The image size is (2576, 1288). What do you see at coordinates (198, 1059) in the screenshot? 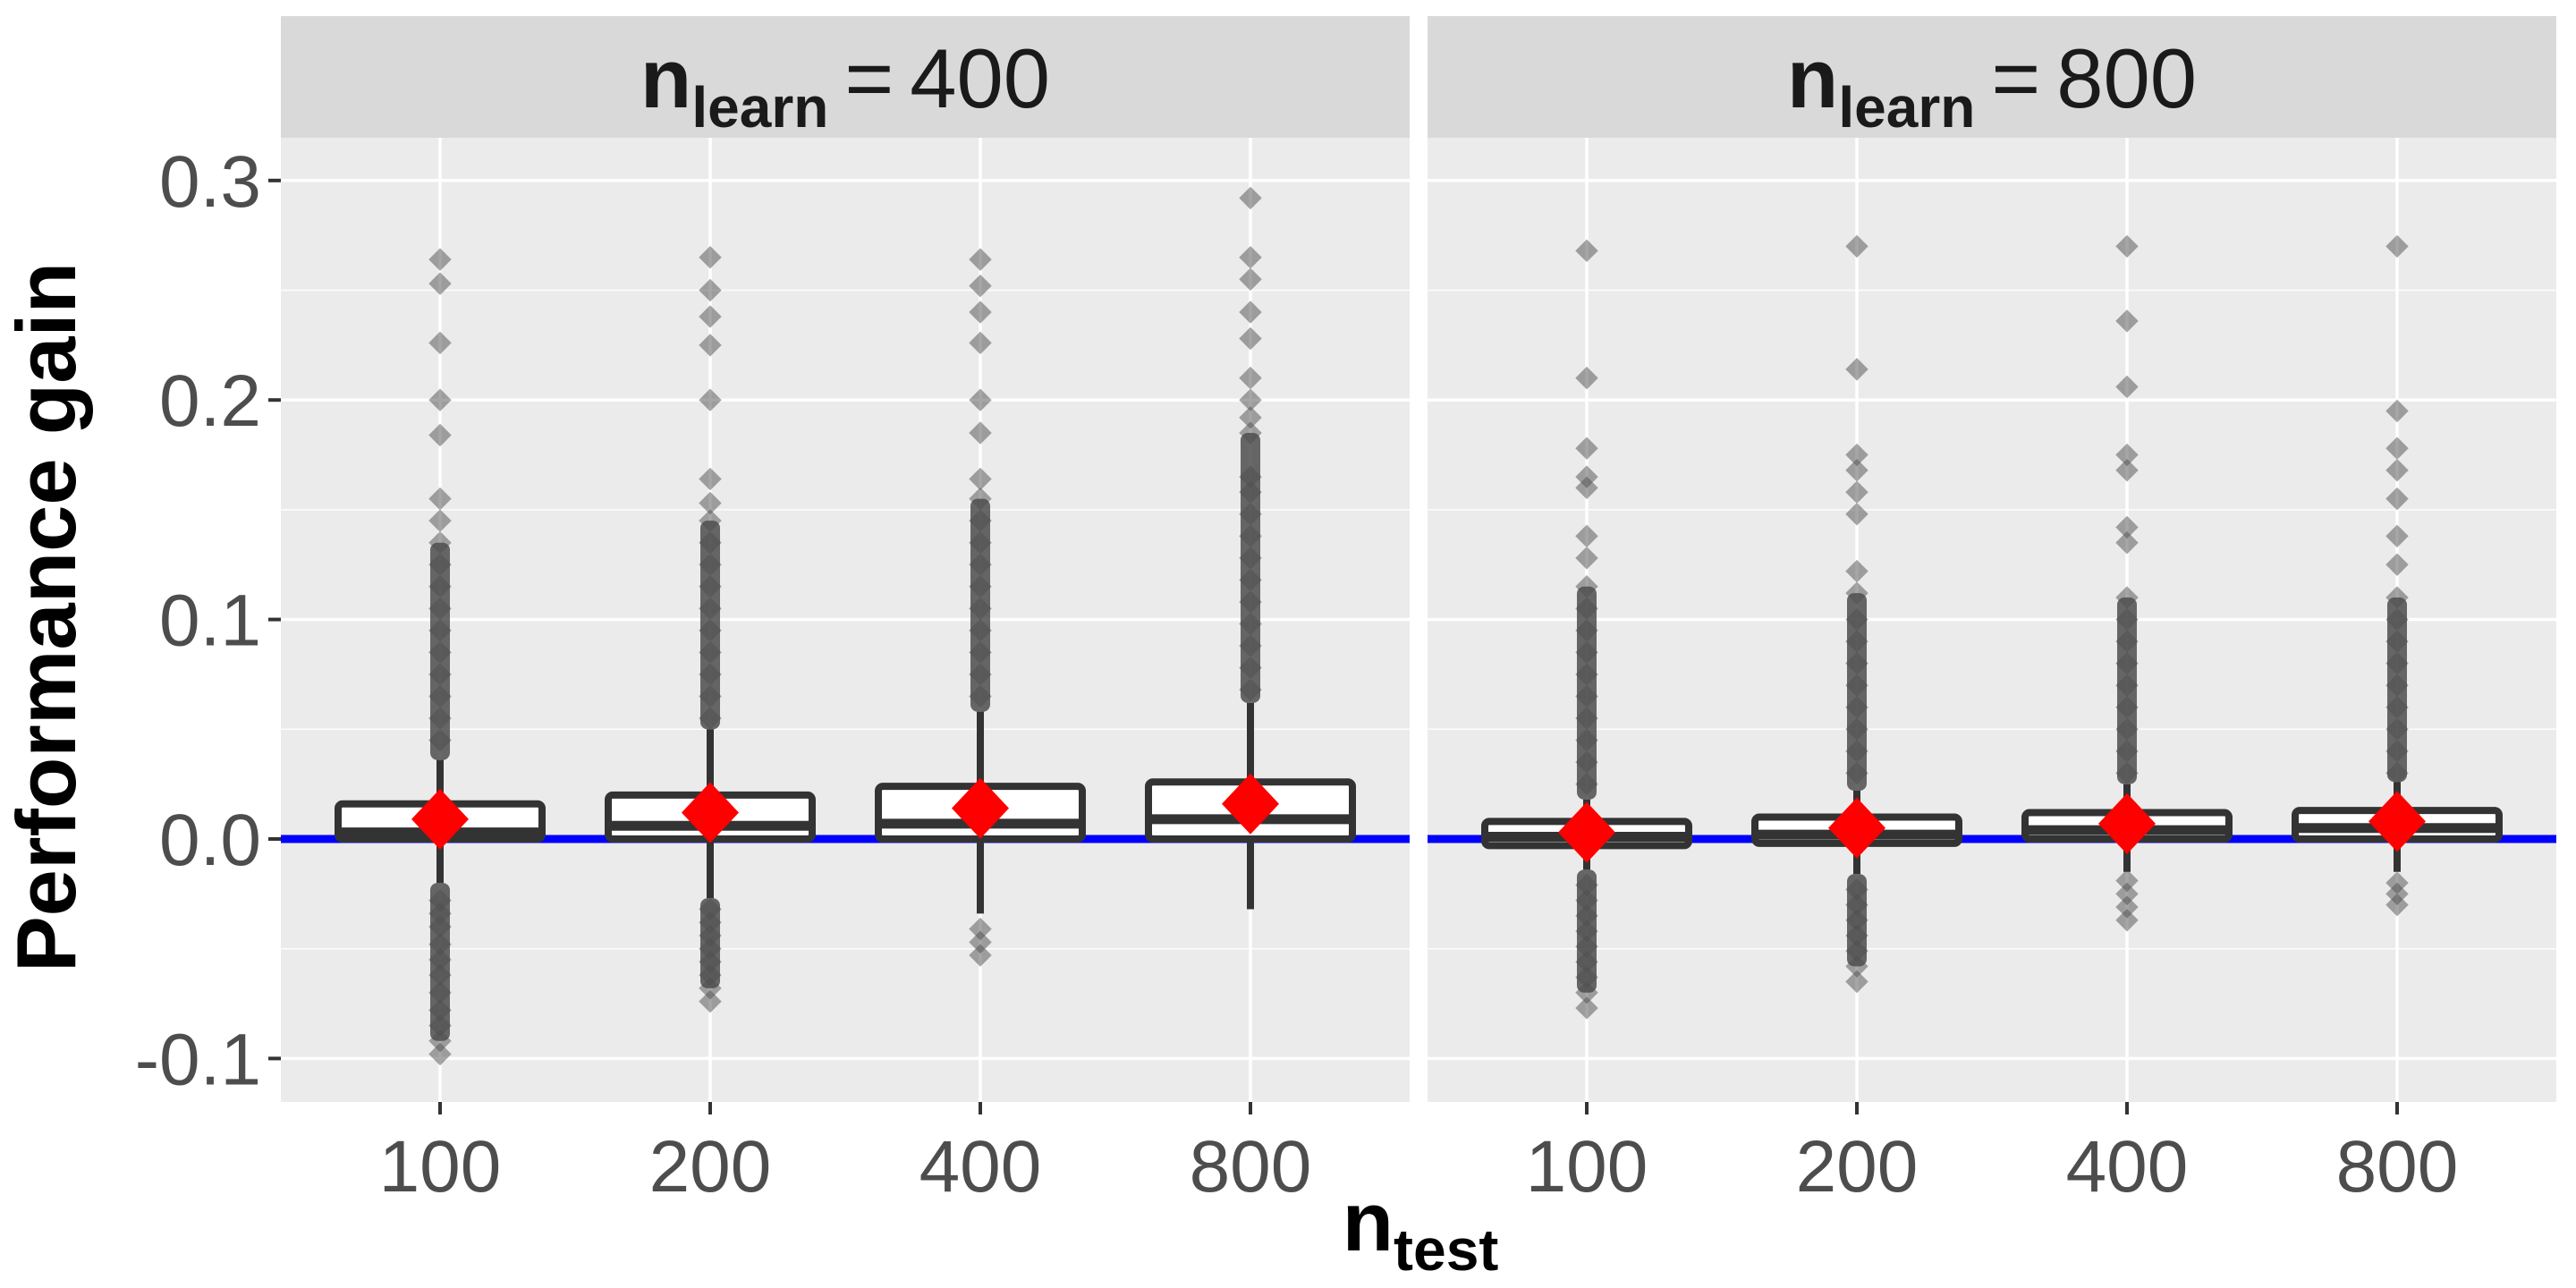
I see `y-tick-label: -0.1` at bounding box center [198, 1059].